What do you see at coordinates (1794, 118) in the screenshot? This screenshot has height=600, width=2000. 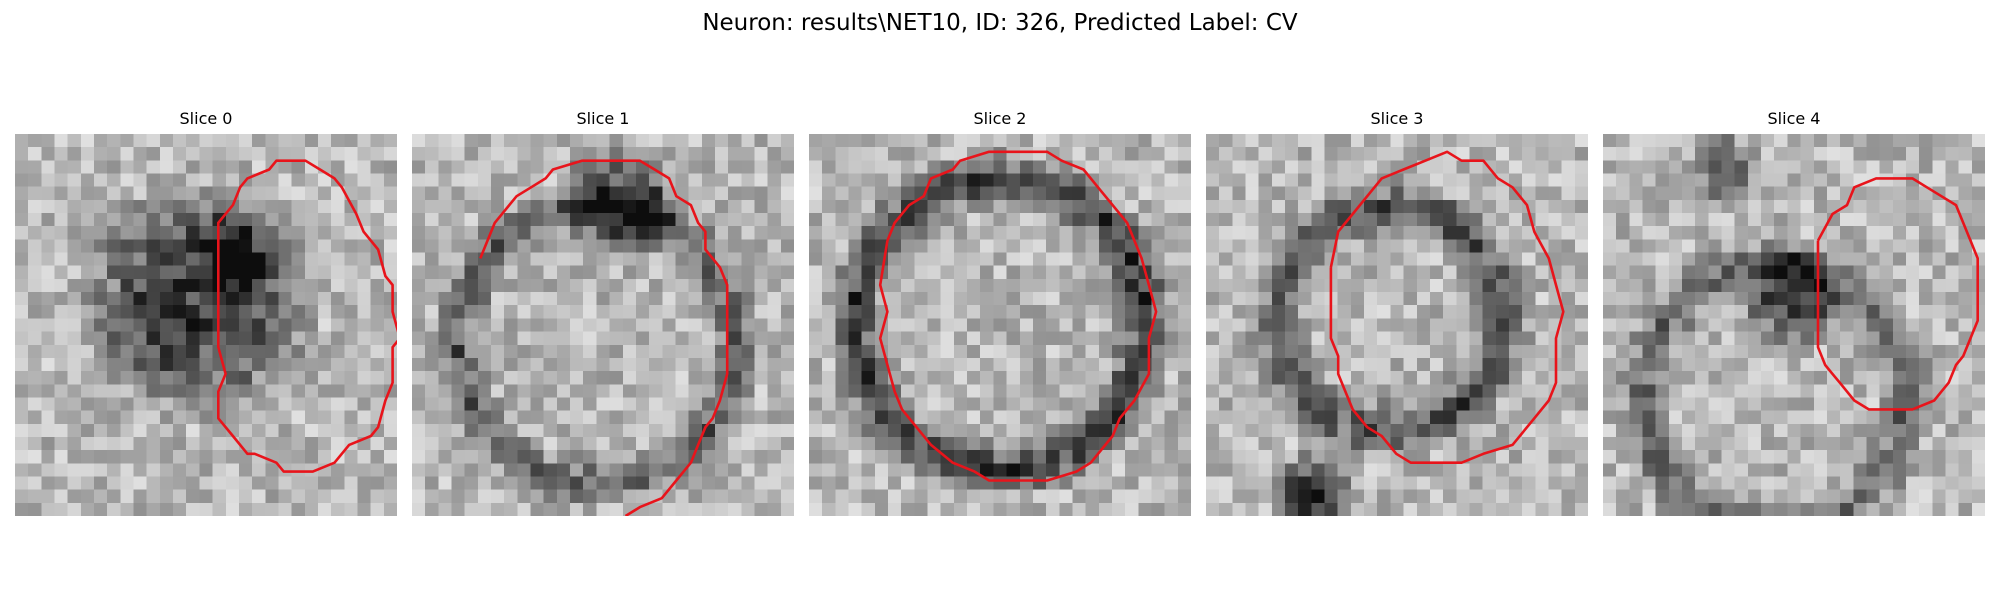 I see `slice-title: Slice 4` at bounding box center [1794, 118].